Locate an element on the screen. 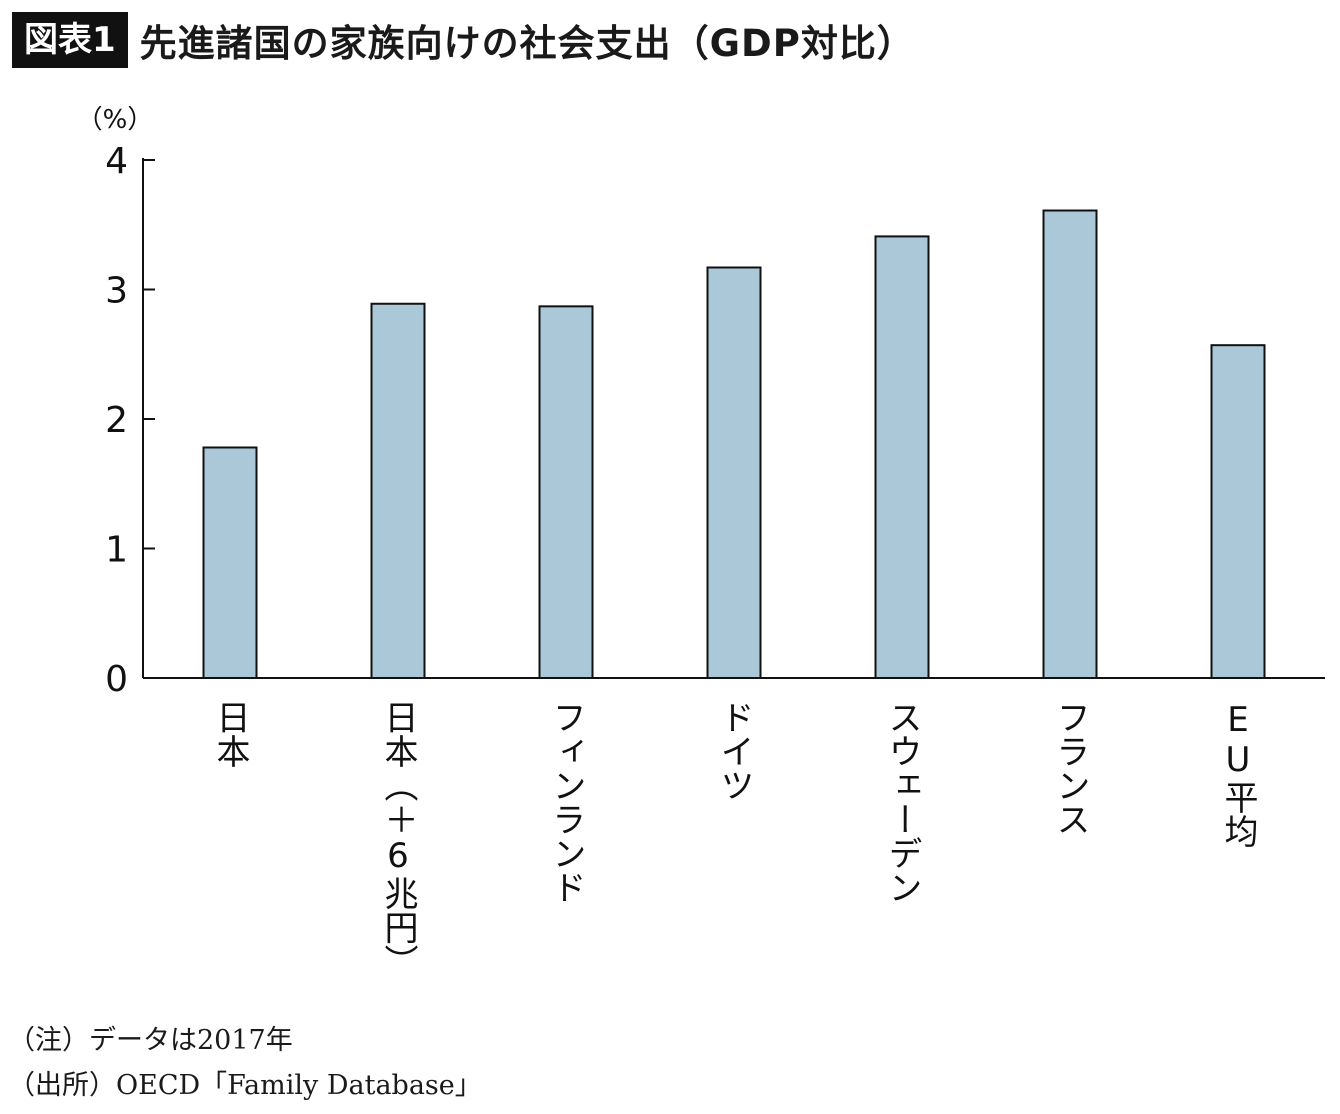  x-category-label: 日本 is located at coordinates (230, 734).